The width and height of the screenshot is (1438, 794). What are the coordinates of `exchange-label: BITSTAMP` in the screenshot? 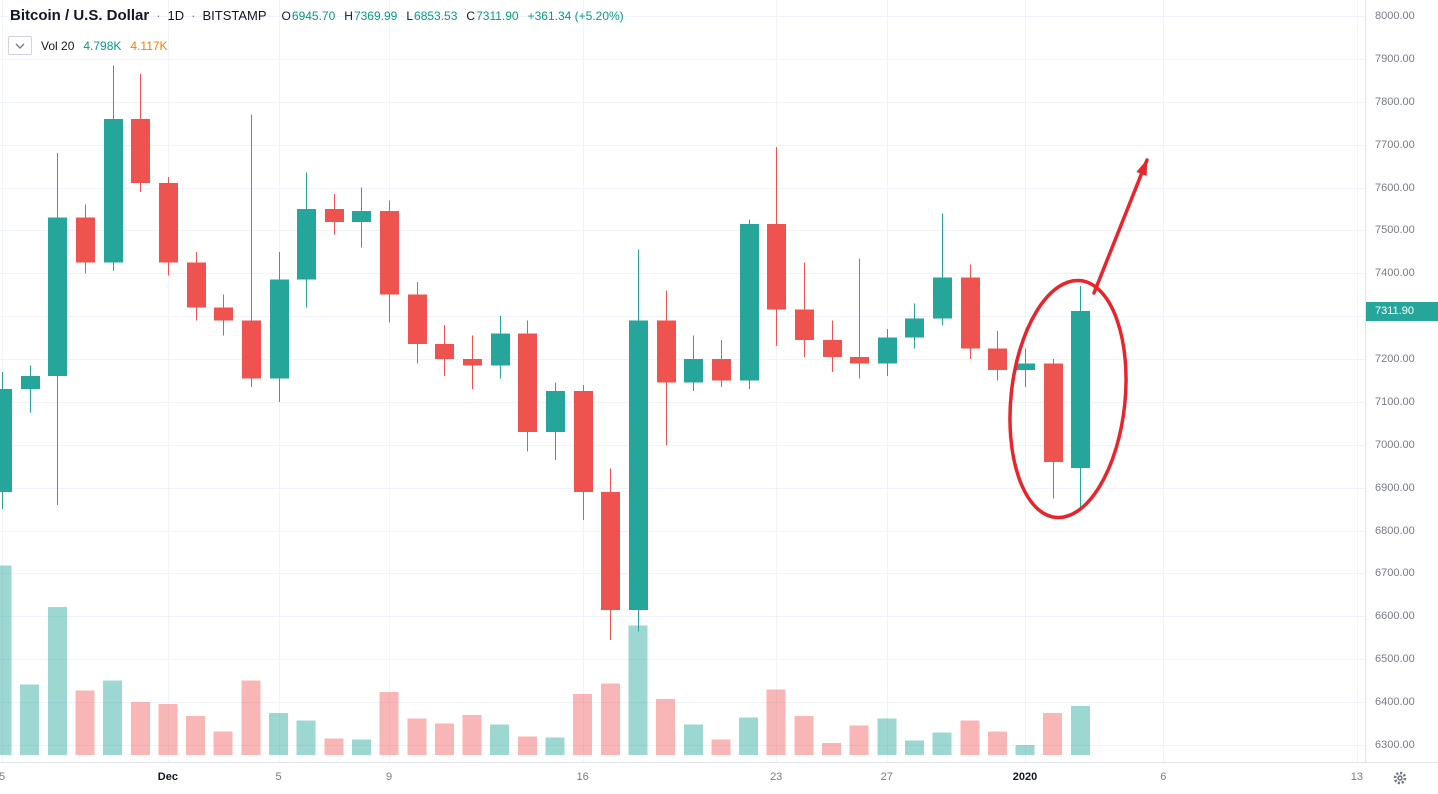 It's located at (234, 15).